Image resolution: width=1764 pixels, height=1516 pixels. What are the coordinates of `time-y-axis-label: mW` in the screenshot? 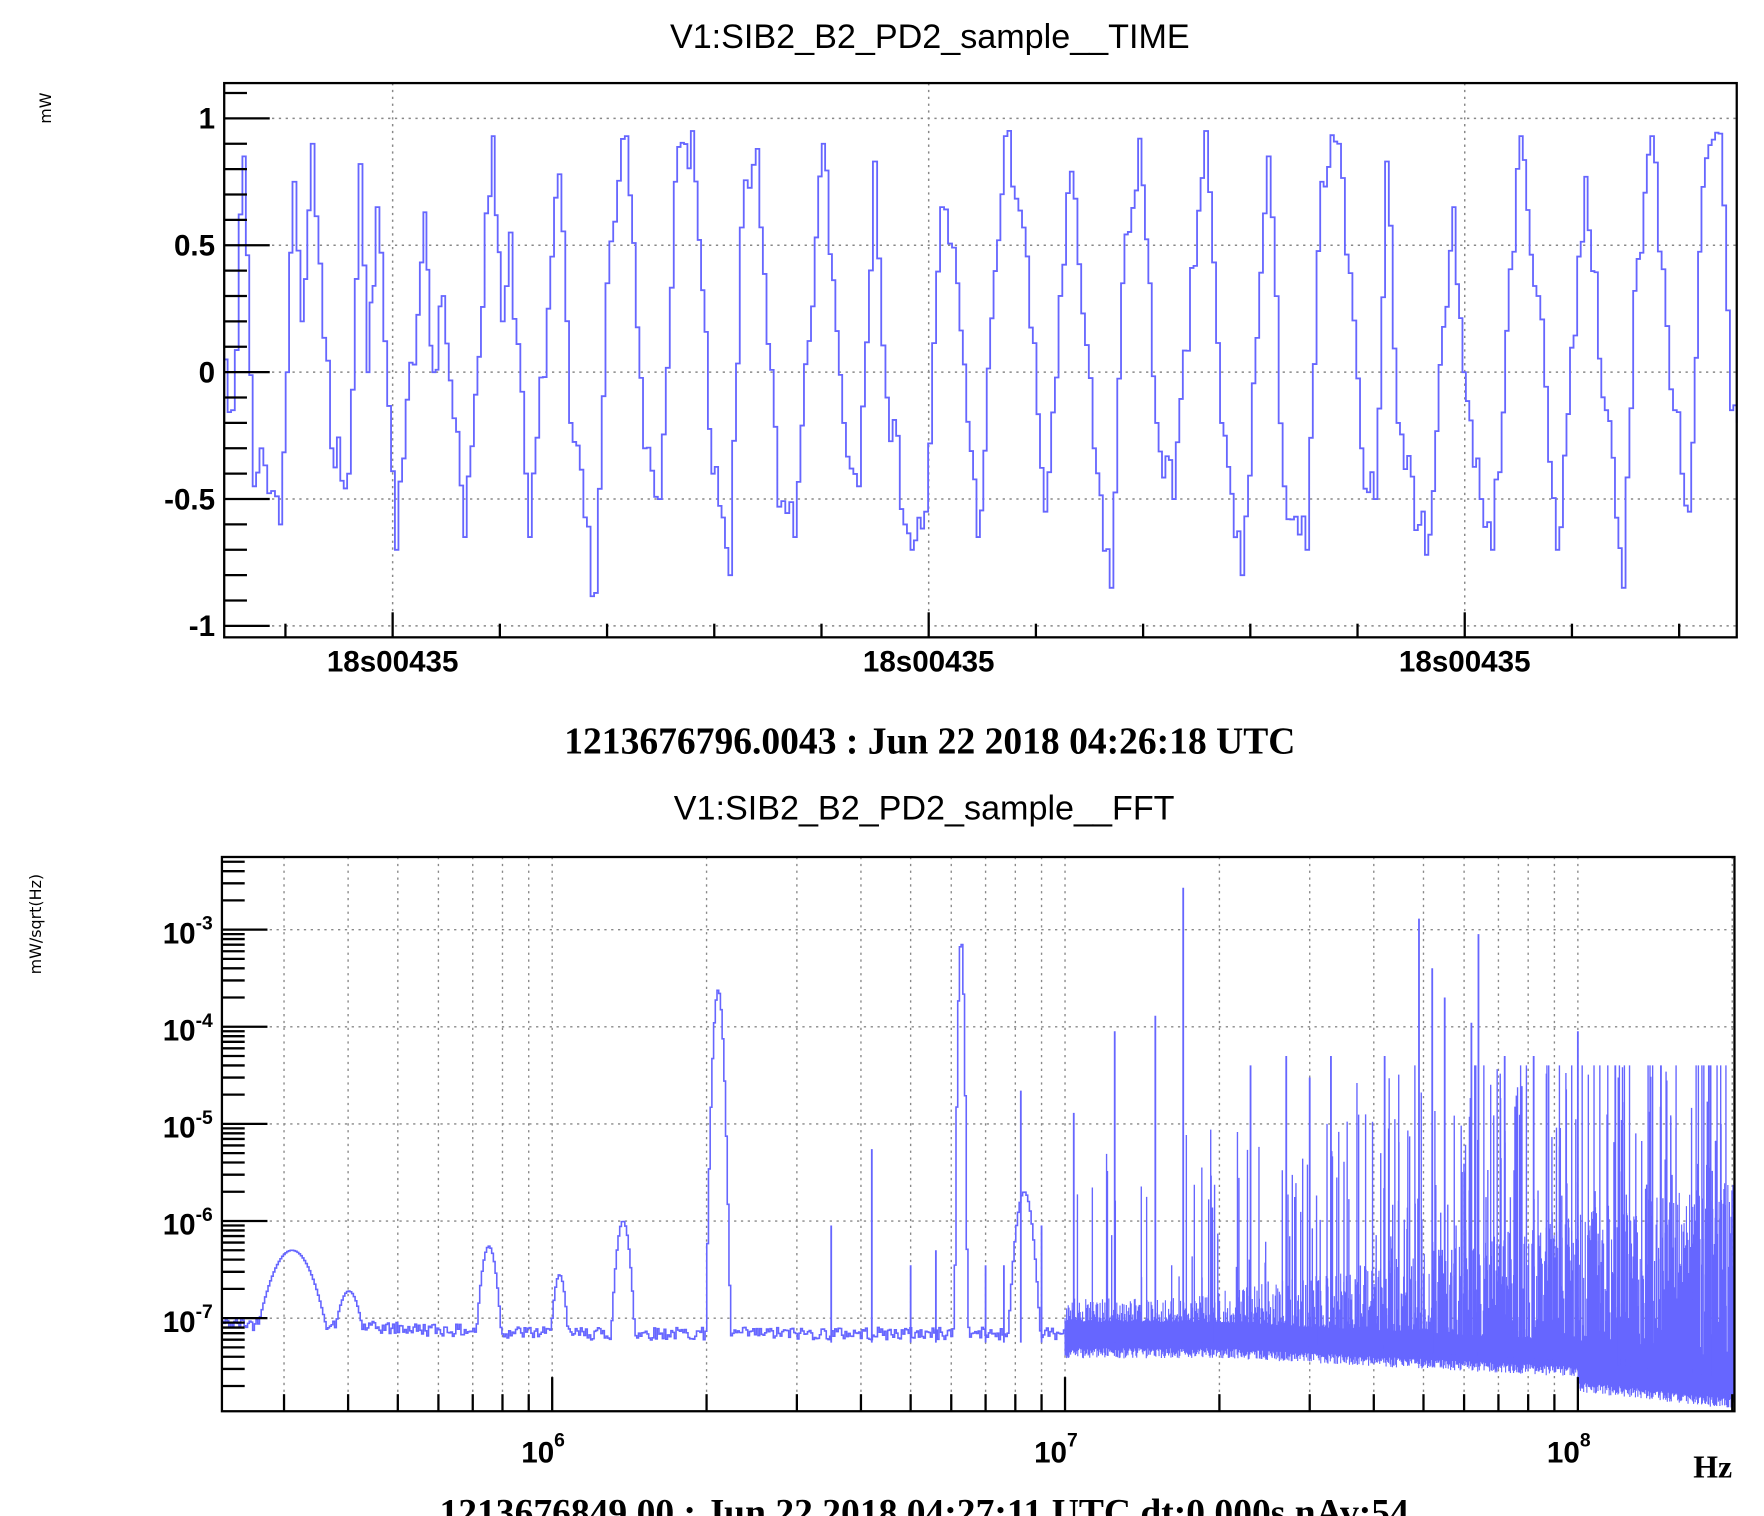 It's located at (45, 108).